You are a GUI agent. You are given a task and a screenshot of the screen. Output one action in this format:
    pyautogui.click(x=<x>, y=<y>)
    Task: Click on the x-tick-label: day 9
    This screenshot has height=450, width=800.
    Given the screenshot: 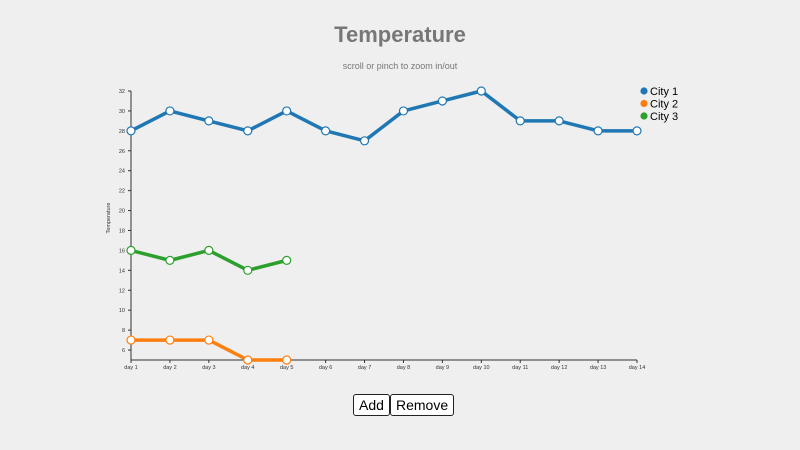 What is the action you would take?
    pyautogui.click(x=442, y=368)
    